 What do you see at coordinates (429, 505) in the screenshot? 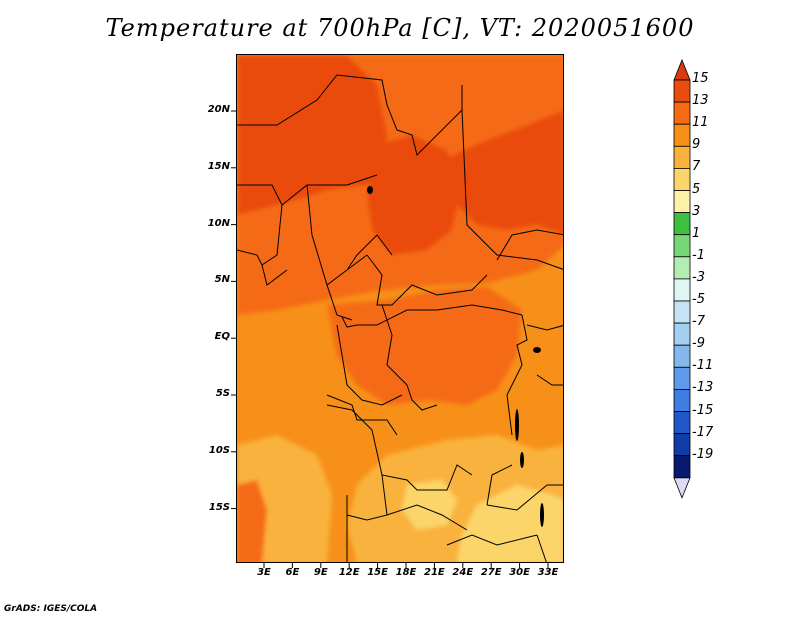
I see `contour-5-7-south-central` at bounding box center [429, 505].